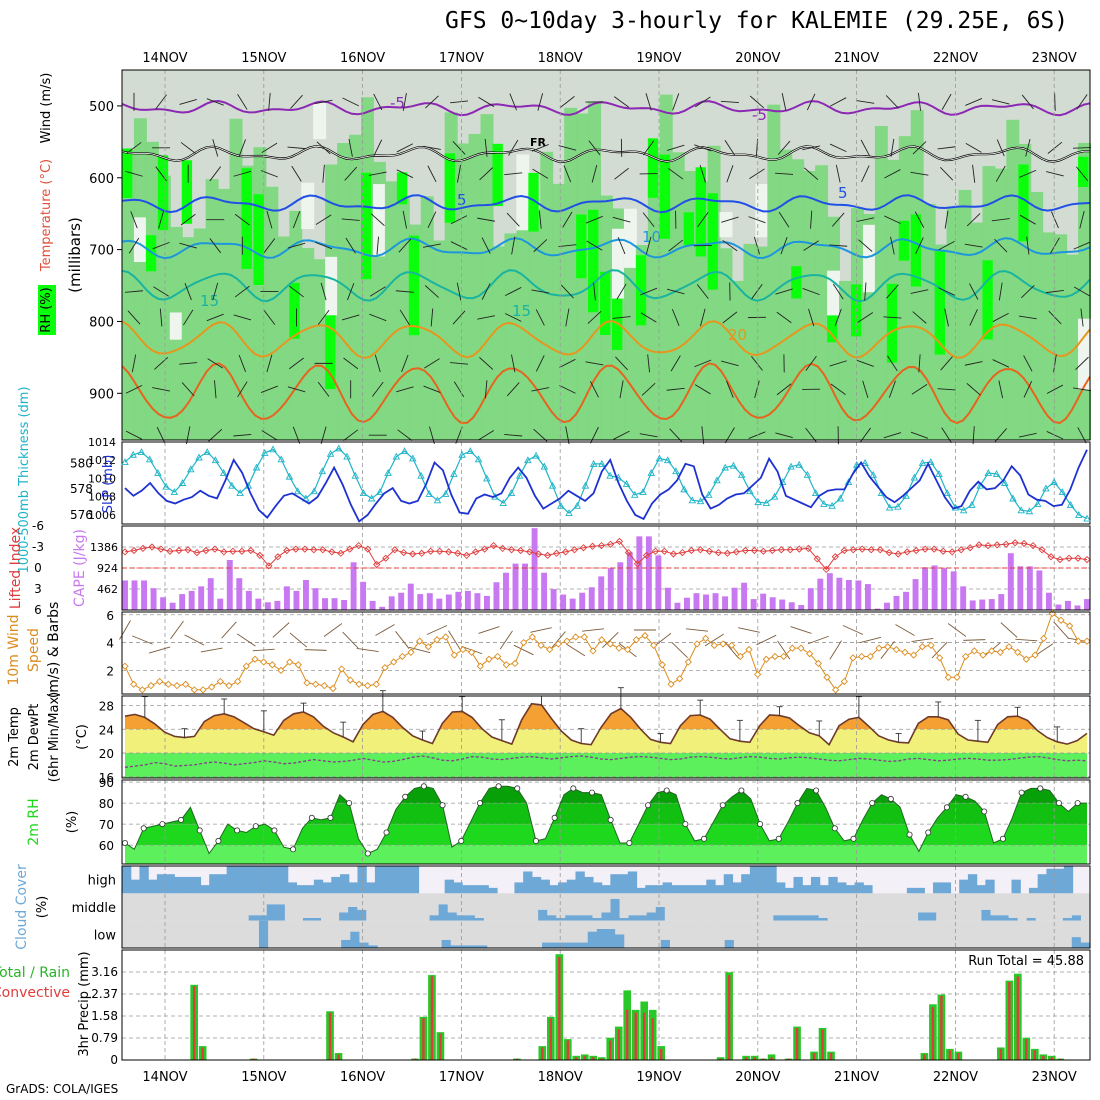 The height and width of the screenshot is (1100, 1100). What do you see at coordinates (54, 737) in the screenshot?
I see `y-axis-label-3: (6hr Min/Max)` at bounding box center [54, 737].